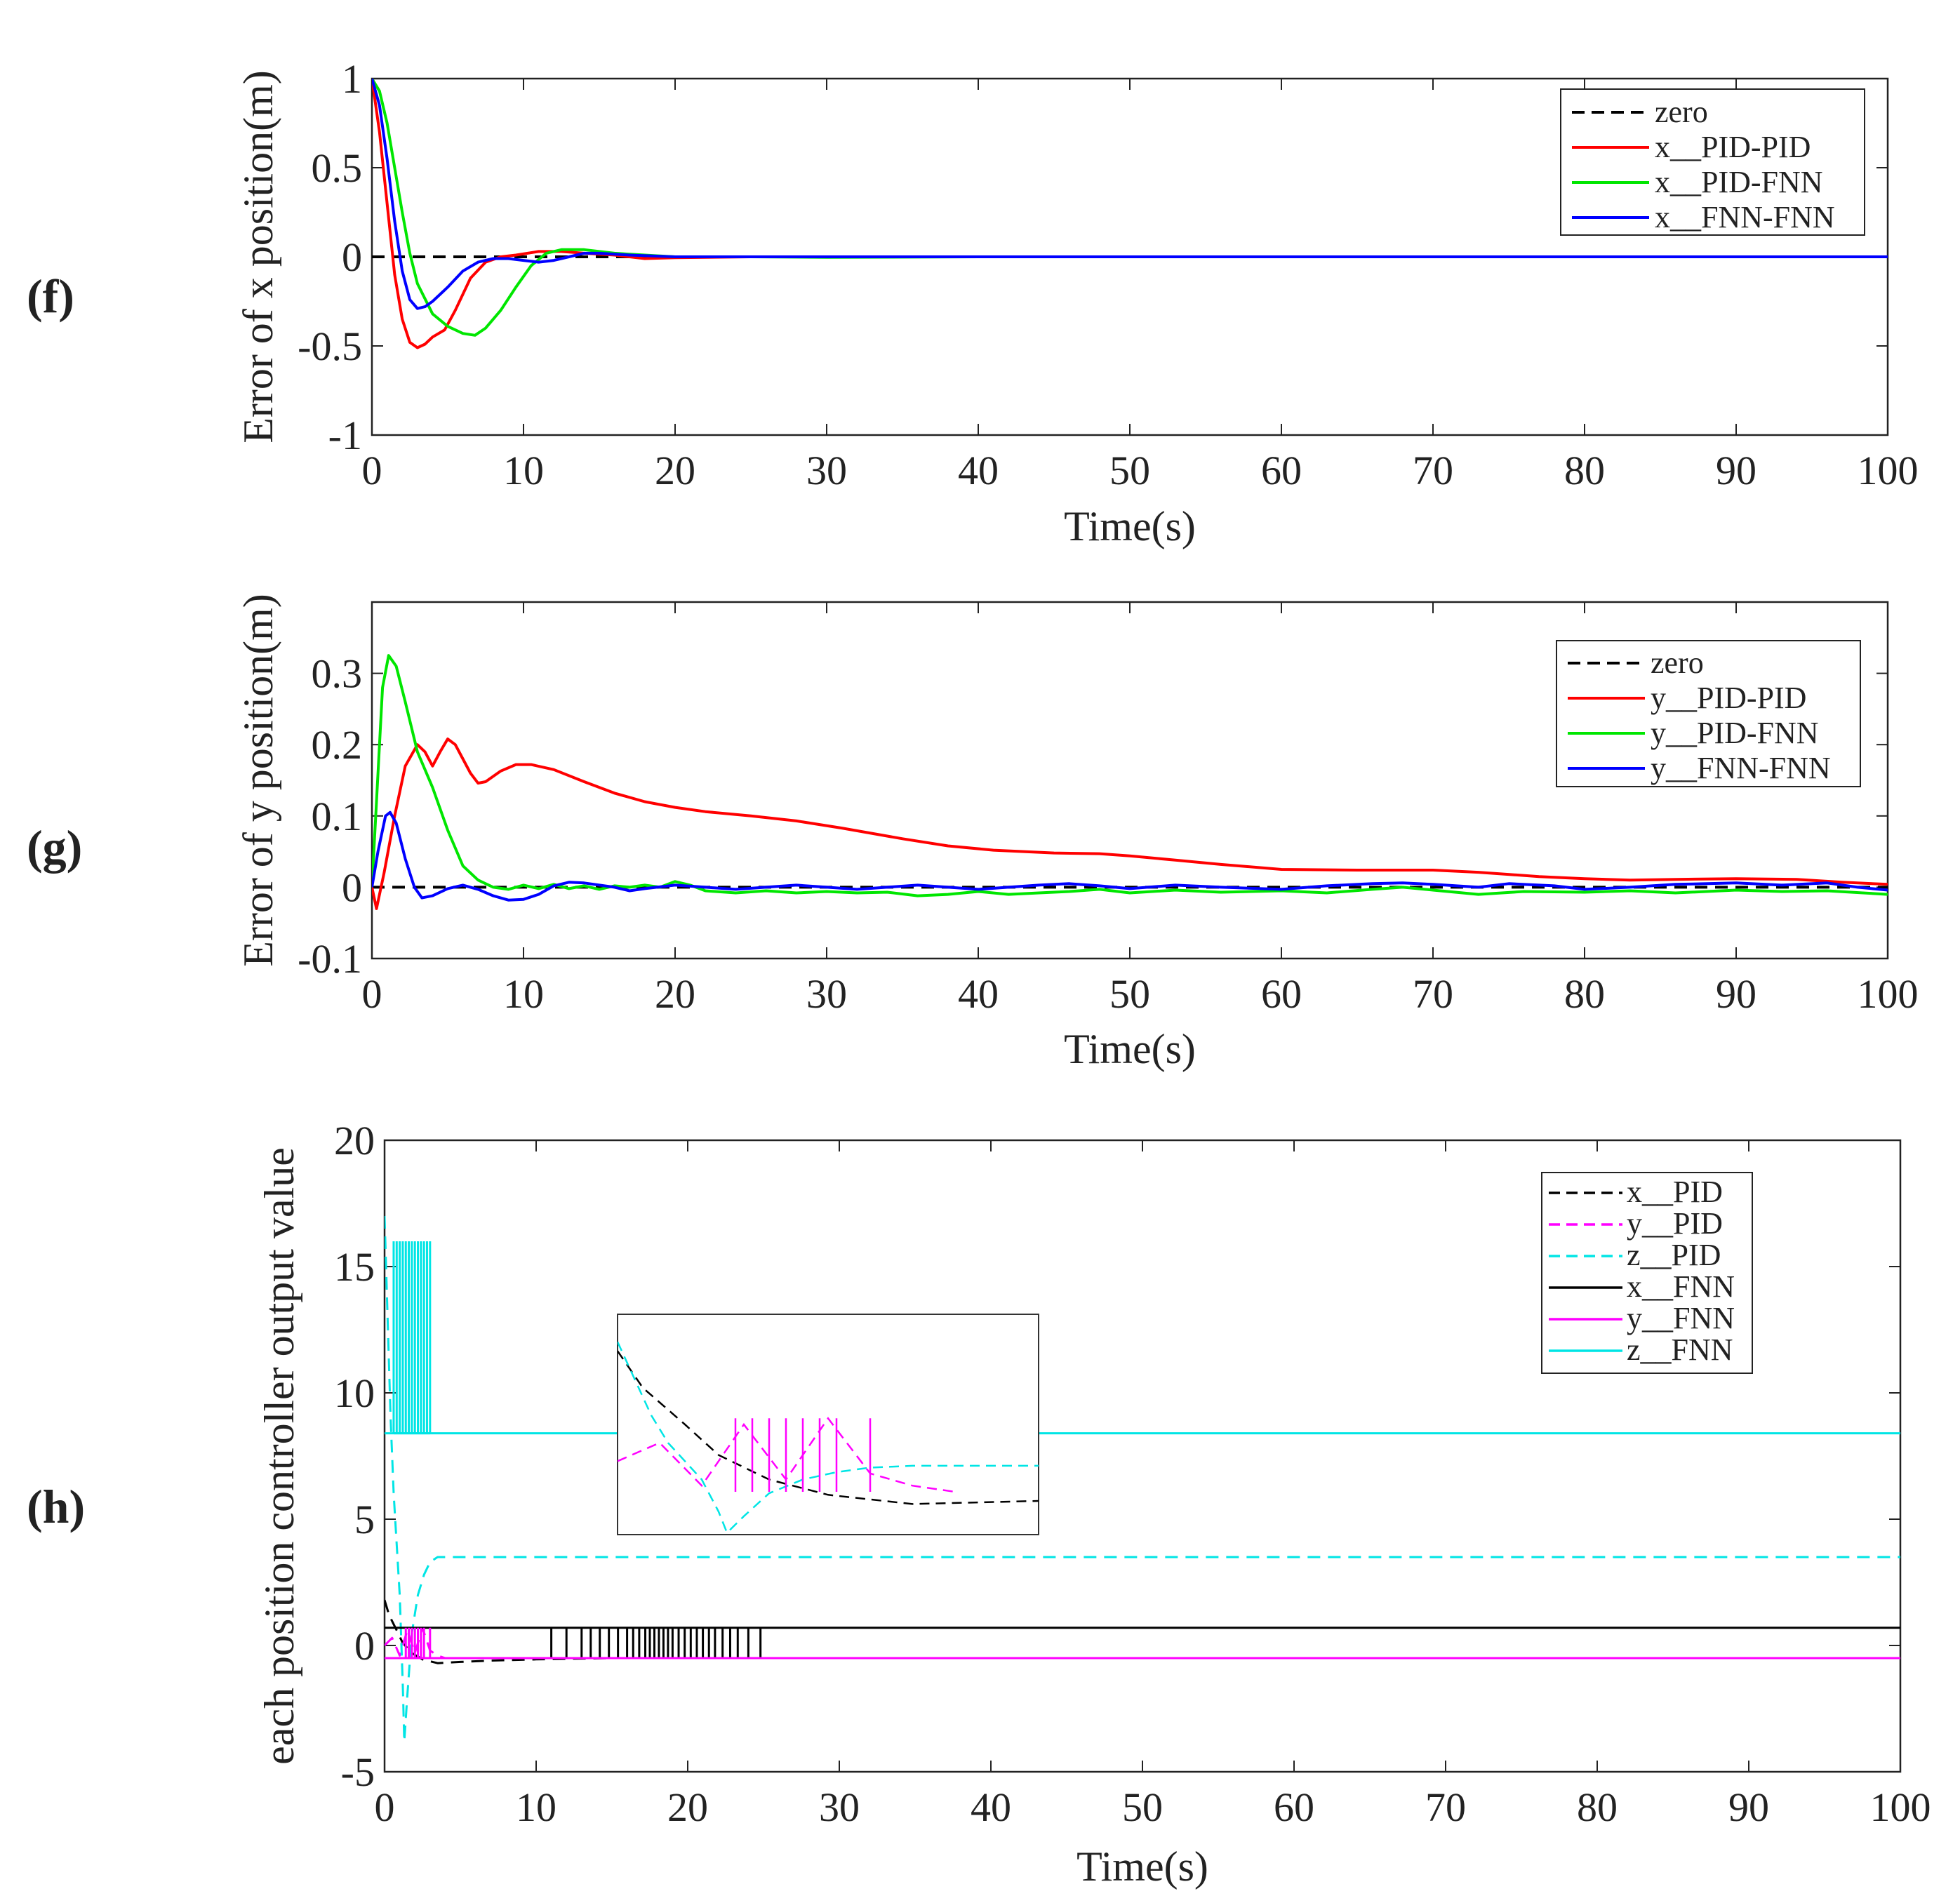 The image size is (1960, 1903). What do you see at coordinates (1597, 1807) in the screenshot?
I see `x-tick-label-h-8: 80` at bounding box center [1597, 1807].